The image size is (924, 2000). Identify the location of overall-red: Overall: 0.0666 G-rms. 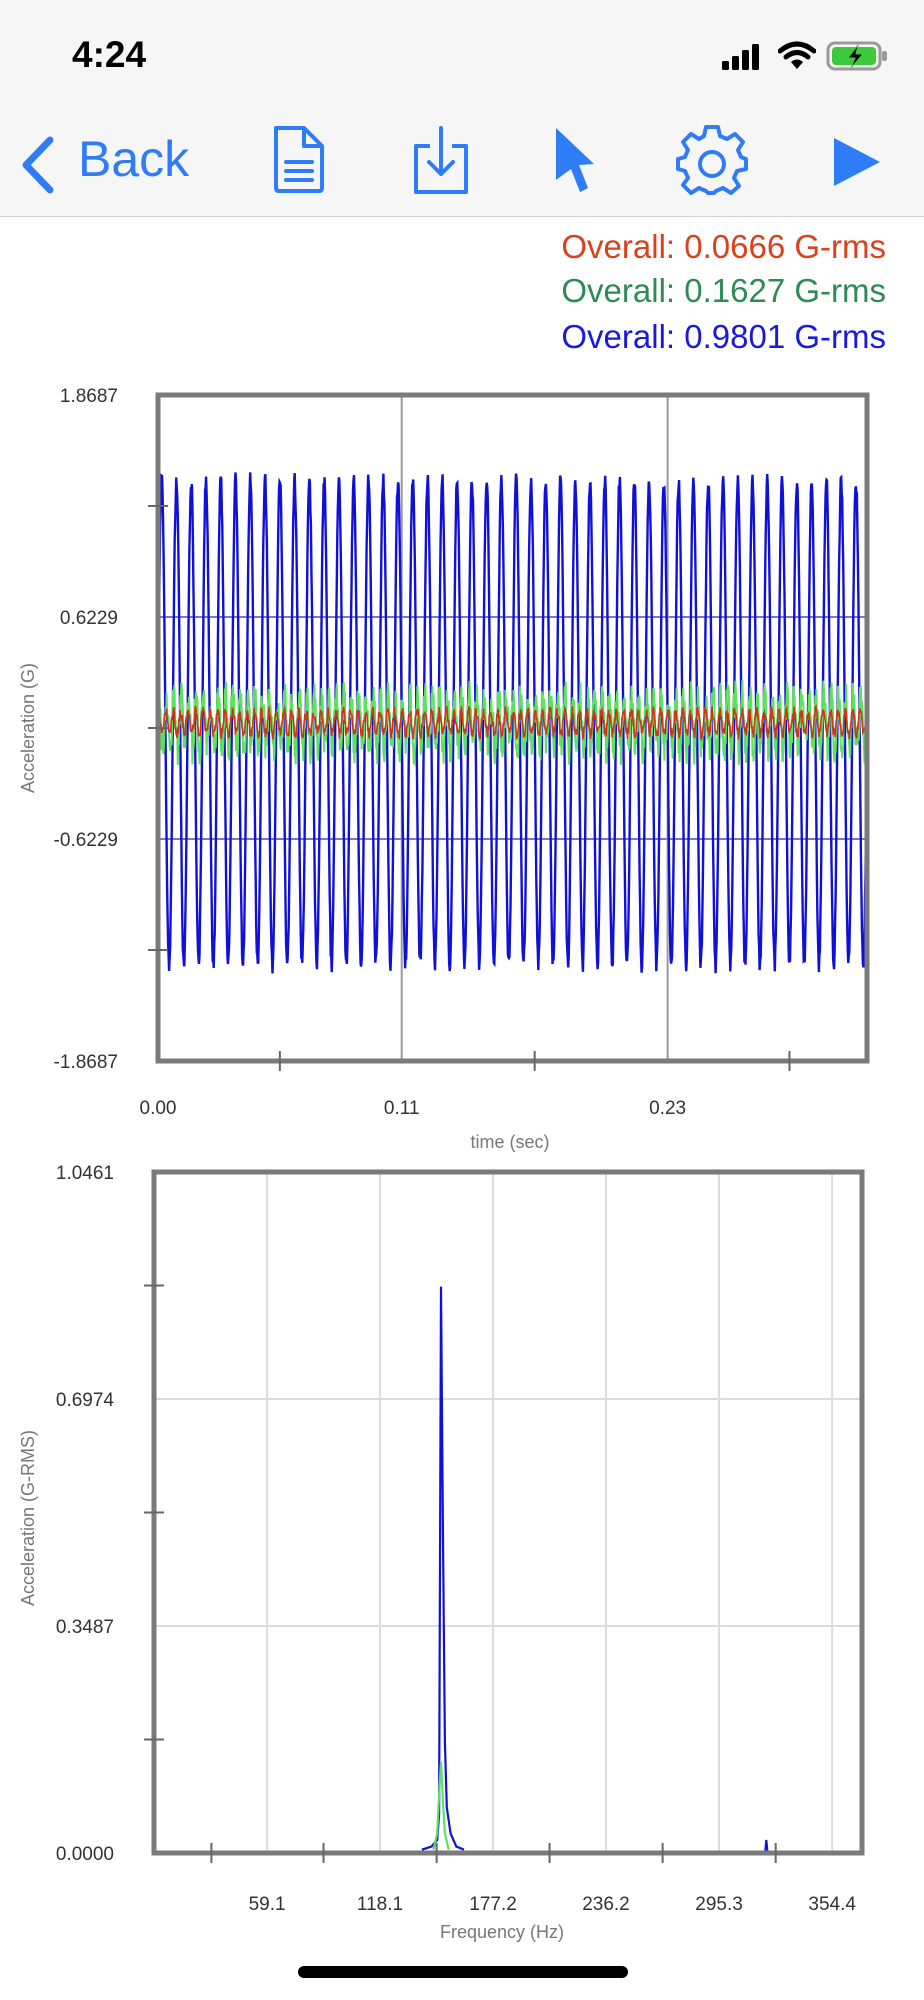
(723, 246).